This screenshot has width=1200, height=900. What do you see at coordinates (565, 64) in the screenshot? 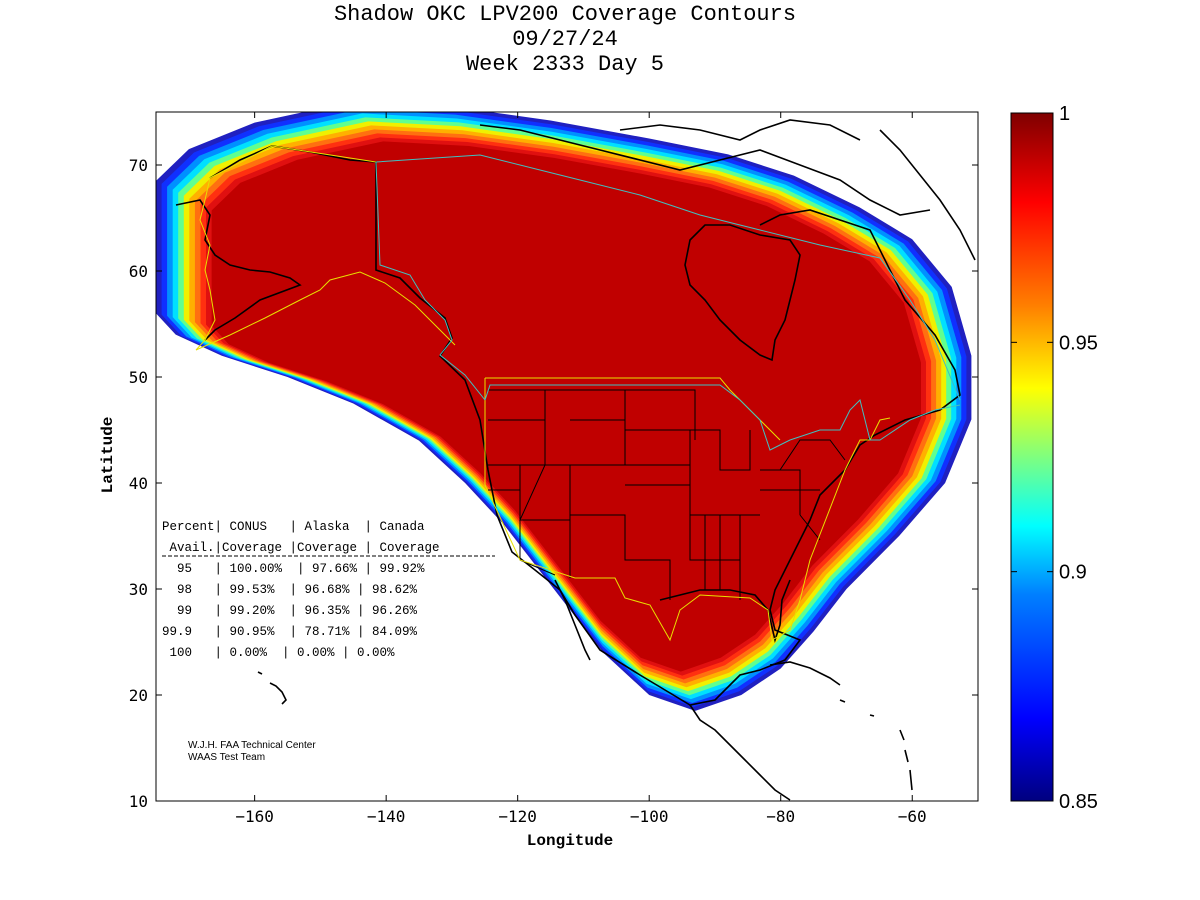
I see `chart-week-day: Week 2333 Day 5` at bounding box center [565, 64].